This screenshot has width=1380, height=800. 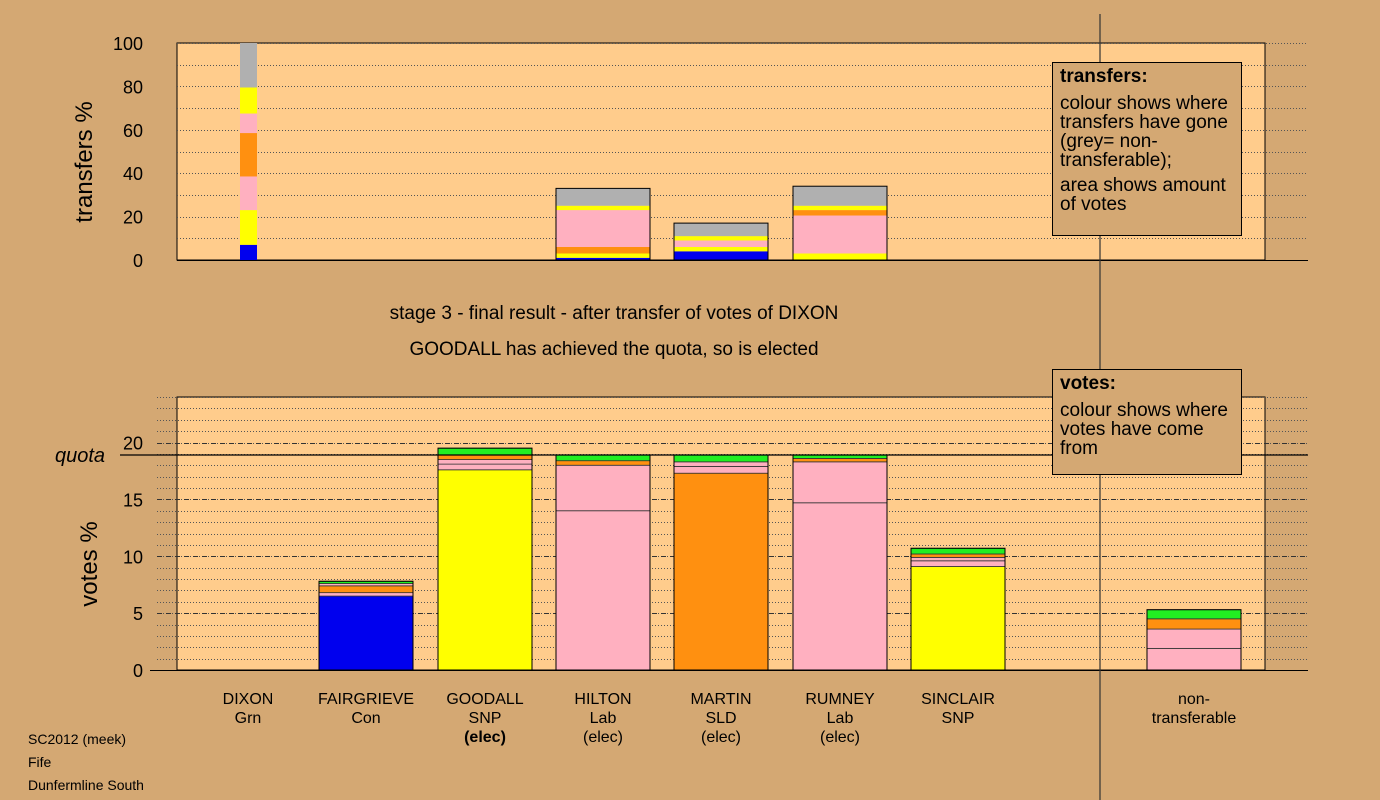 What do you see at coordinates (1104, 76) in the screenshot?
I see `transfers-legend-title: transfers:` at bounding box center [1104, 76].